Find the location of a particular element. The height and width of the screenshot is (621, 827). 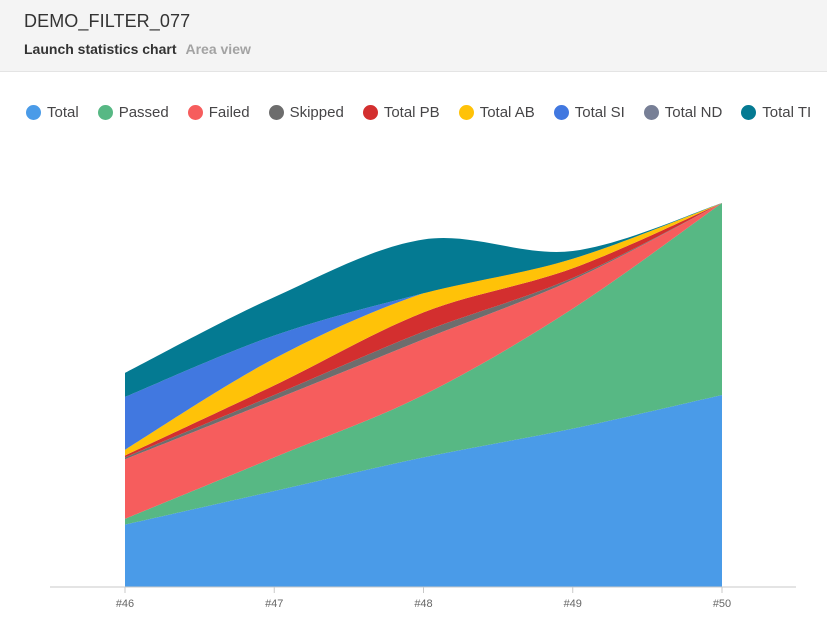

legend-item-total-si: Total SI is located at coordinates (589, 112).